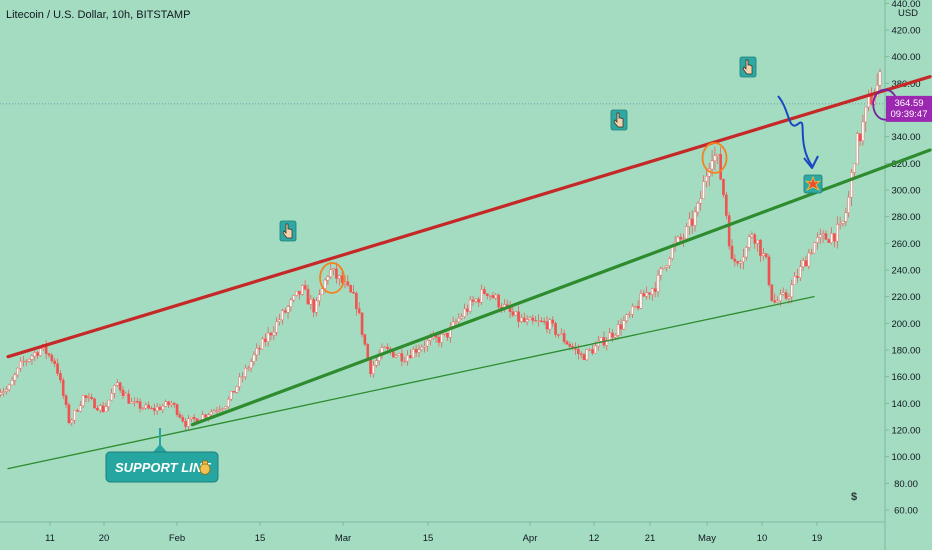  What do you see at coordinates (163, 467) in the screenshot?
I see `support-line-label: SUPPORT LINE` at bounding box center [163, 467].